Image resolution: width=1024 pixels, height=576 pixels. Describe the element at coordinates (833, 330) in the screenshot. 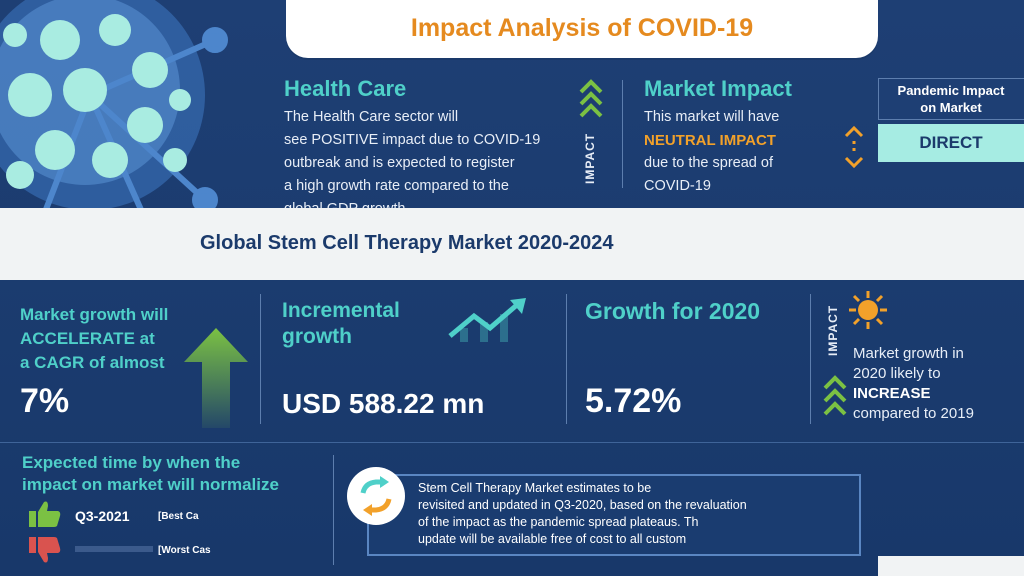

I see `impact-label-2: IMPACT` at that location.